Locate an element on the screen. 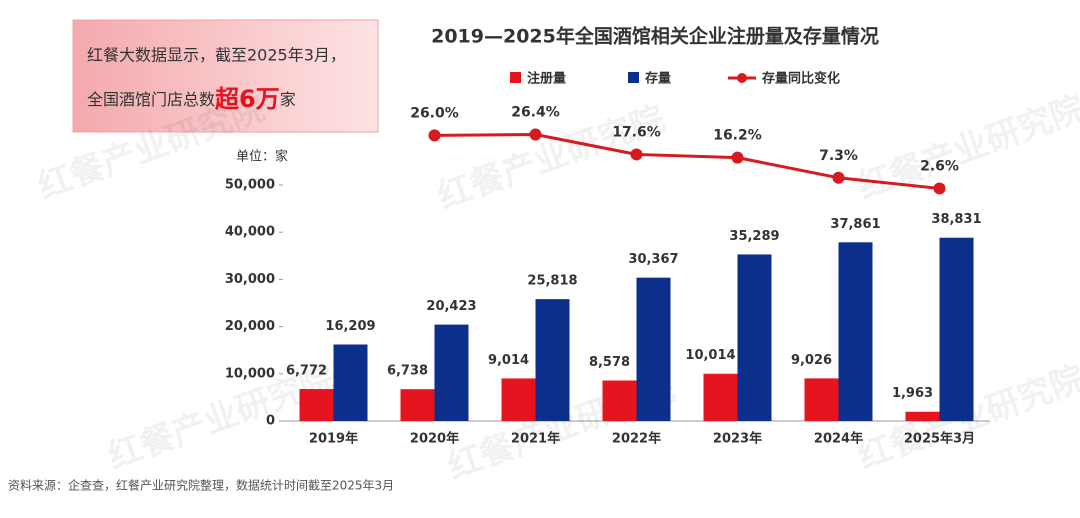  callout-highlight: 超6万 is located at coordinates (247, 99).